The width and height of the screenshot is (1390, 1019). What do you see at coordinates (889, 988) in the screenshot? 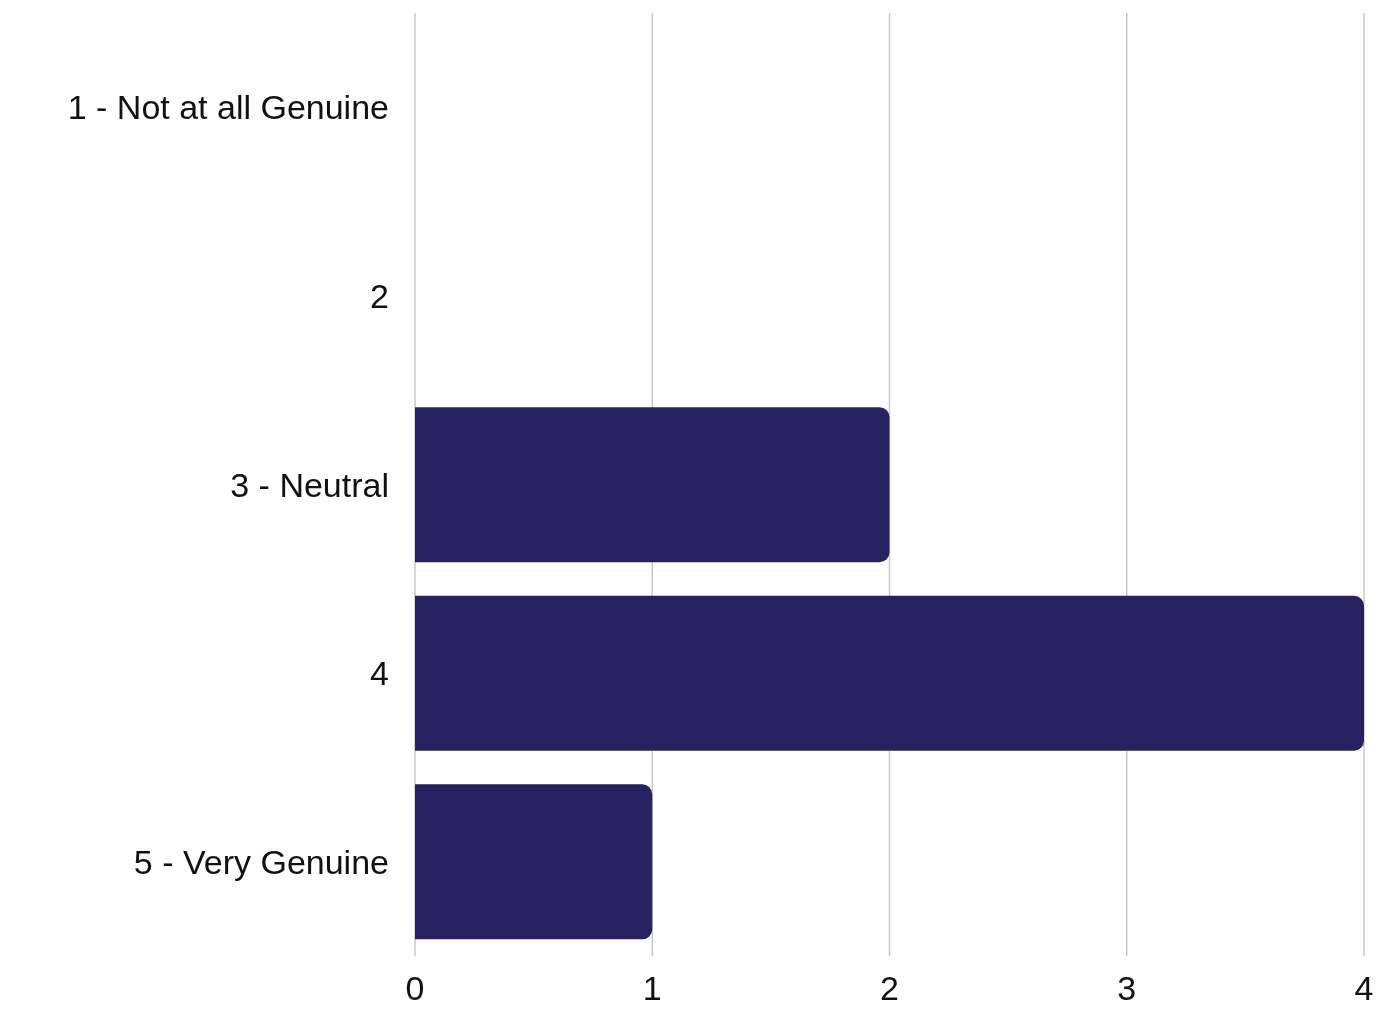
I see `x-tick-label: 2` at bounding box center [889, 988].